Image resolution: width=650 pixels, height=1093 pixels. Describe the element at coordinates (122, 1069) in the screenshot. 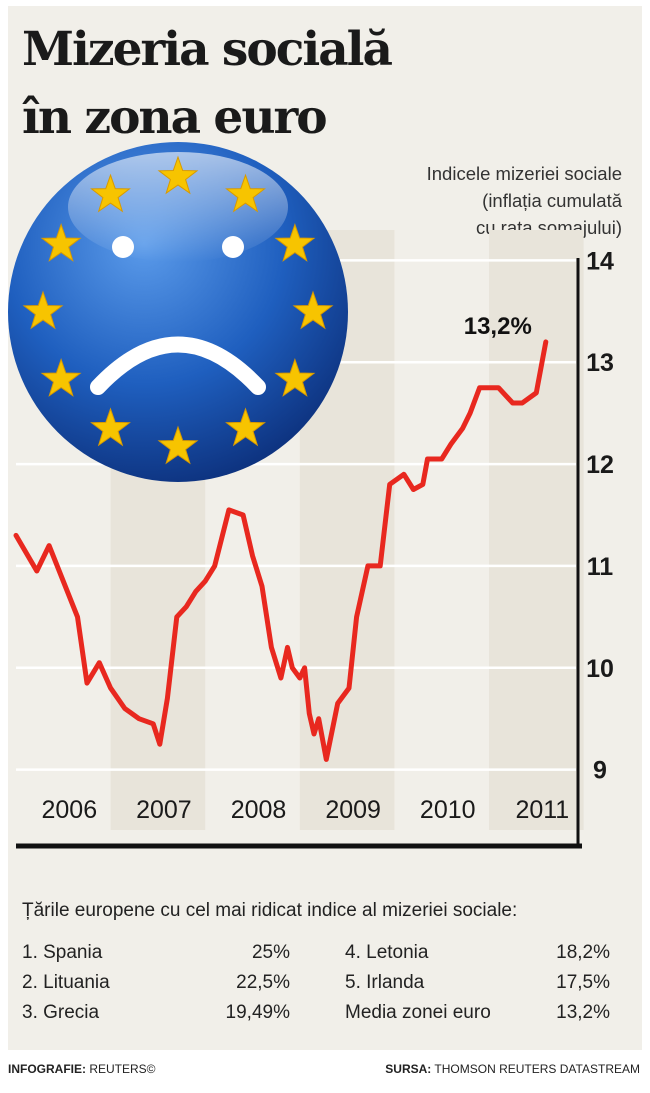

I see `credit-value: REUTERS©` at that location.